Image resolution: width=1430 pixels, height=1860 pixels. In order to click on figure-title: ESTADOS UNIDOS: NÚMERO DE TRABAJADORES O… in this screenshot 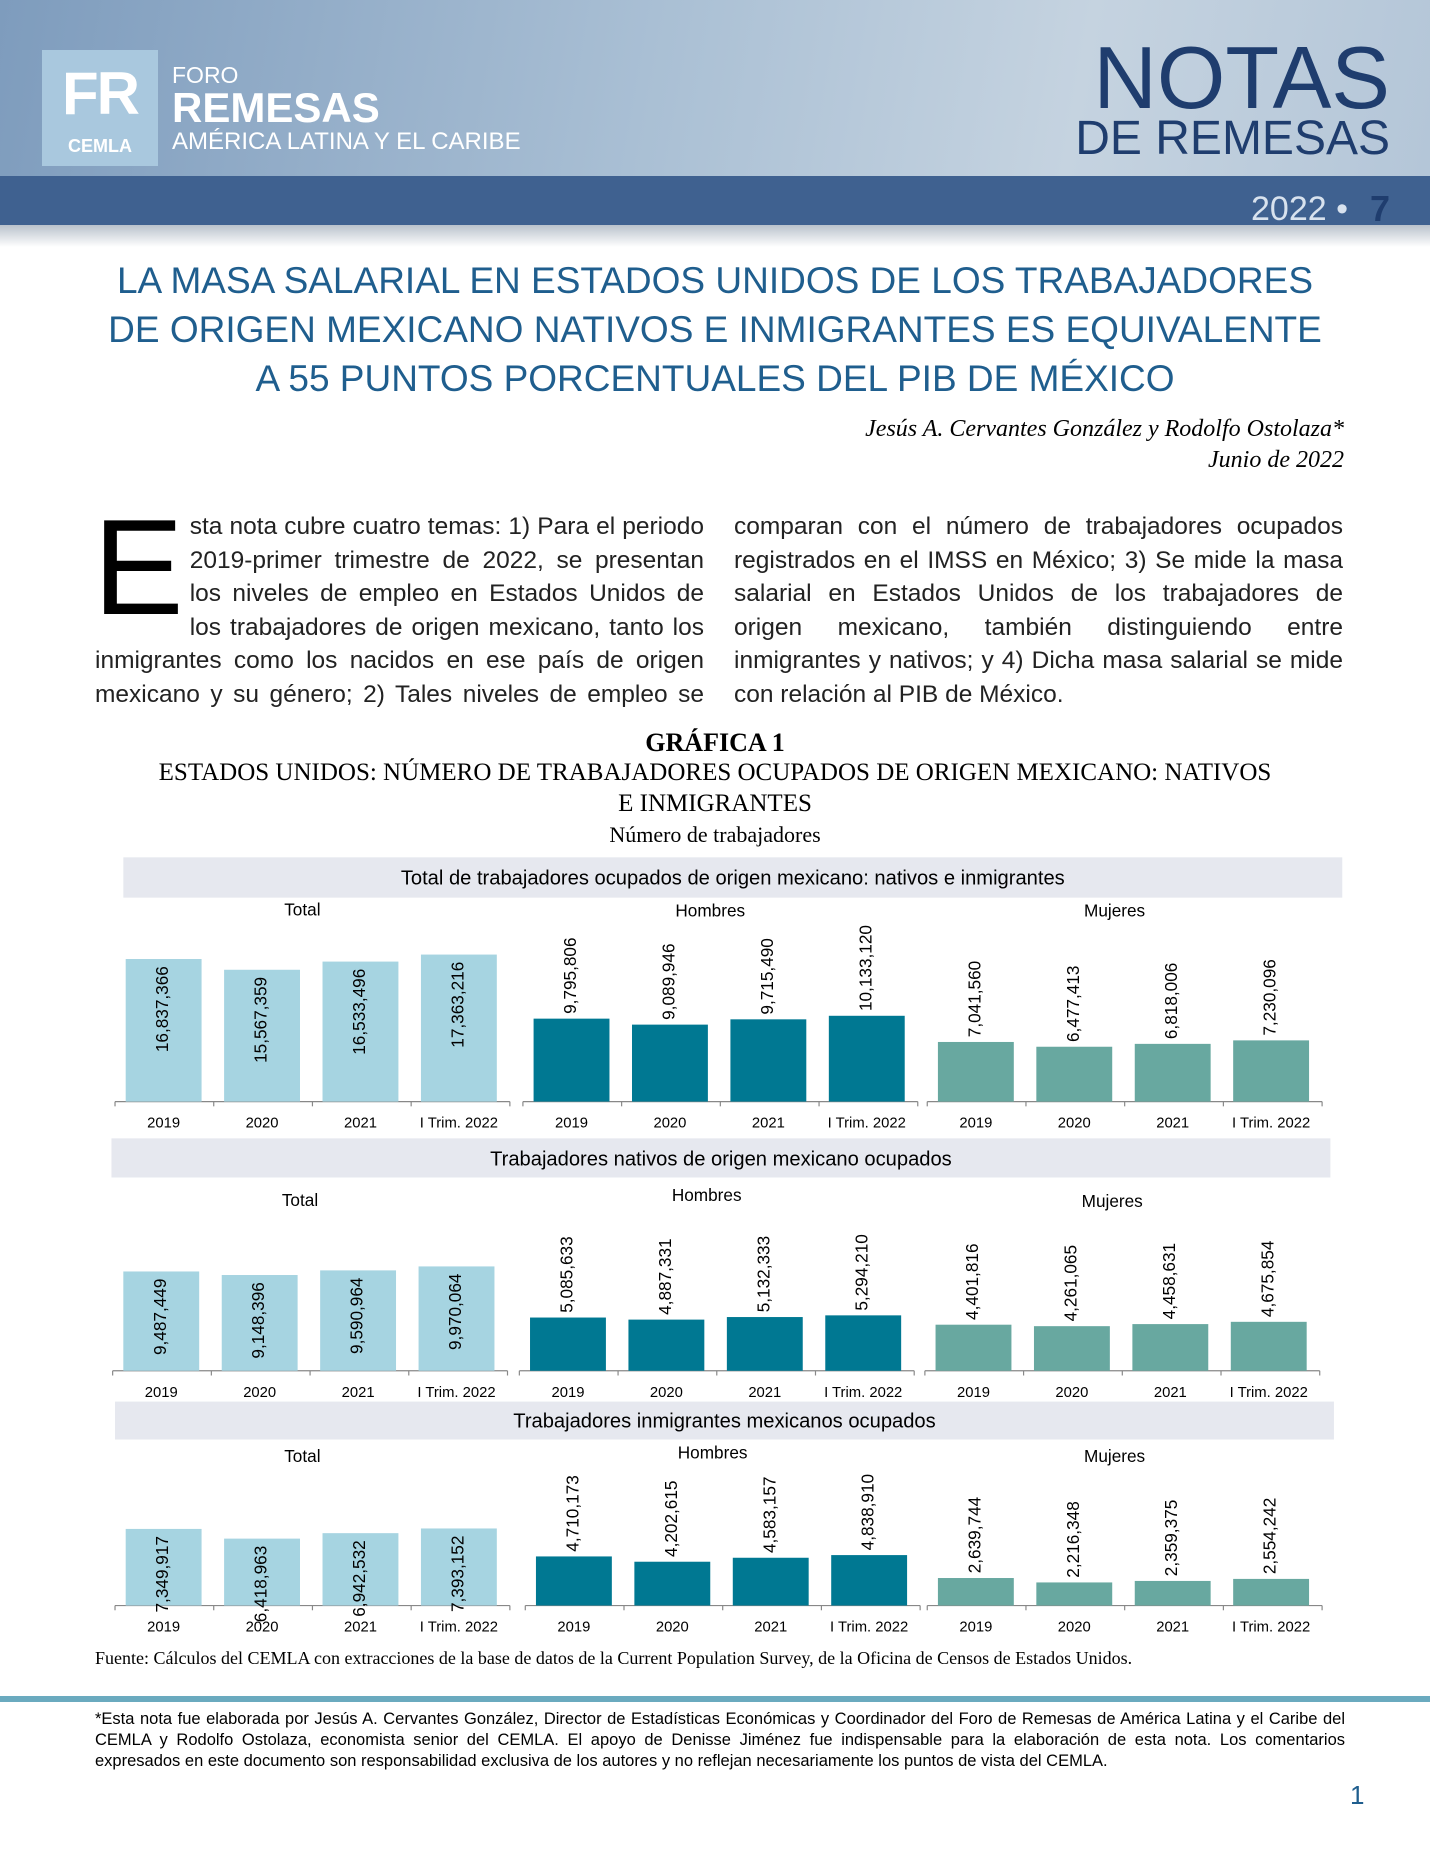, I will do `click(715, 772)`.